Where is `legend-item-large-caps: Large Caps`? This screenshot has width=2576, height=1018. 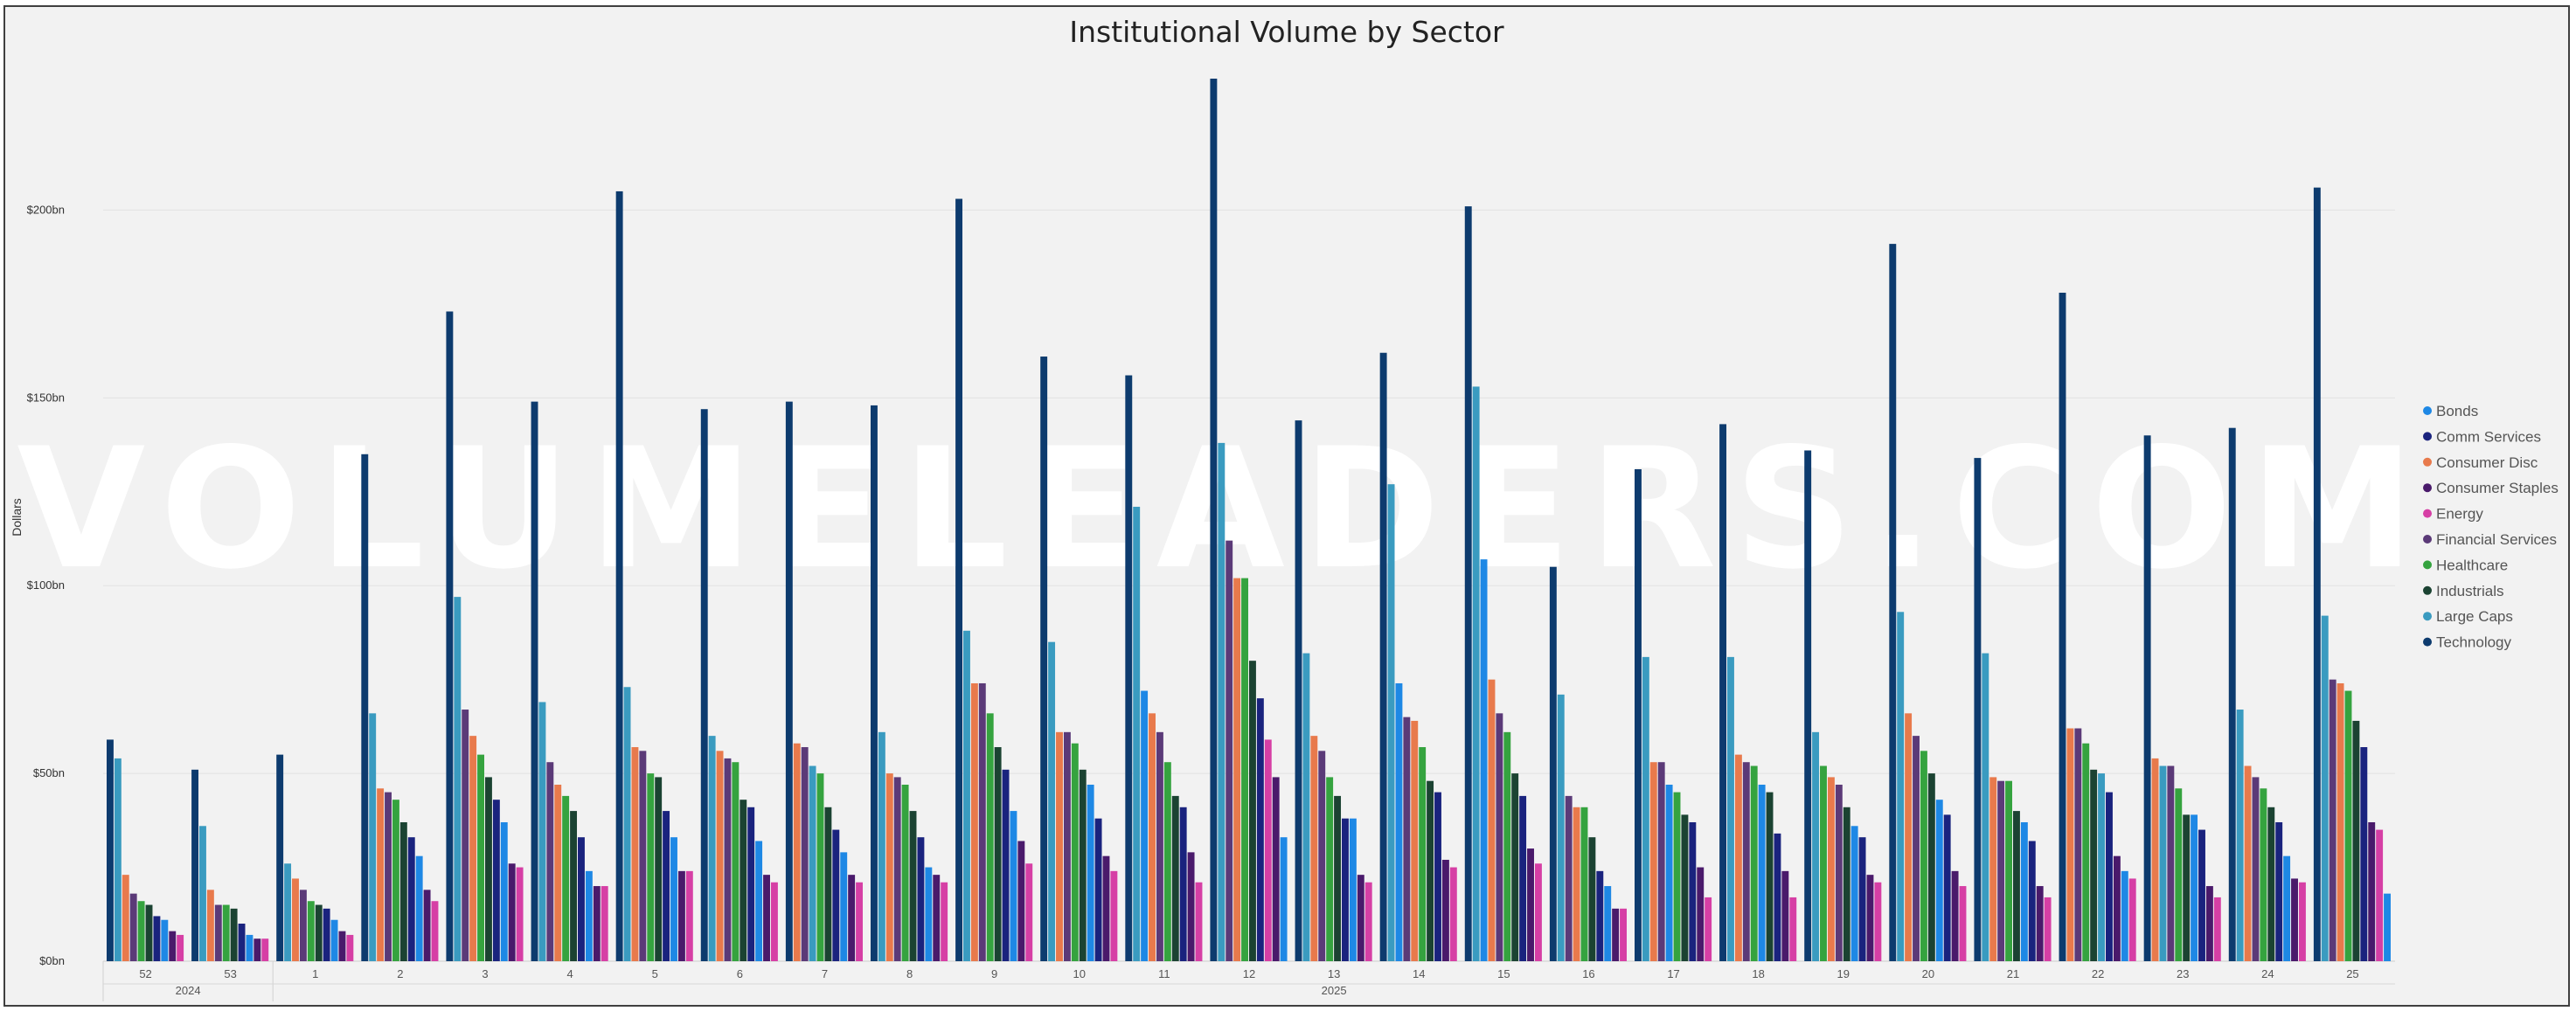 legend-item-large-caps: Large Caps is located at coordinates (2474, 616).